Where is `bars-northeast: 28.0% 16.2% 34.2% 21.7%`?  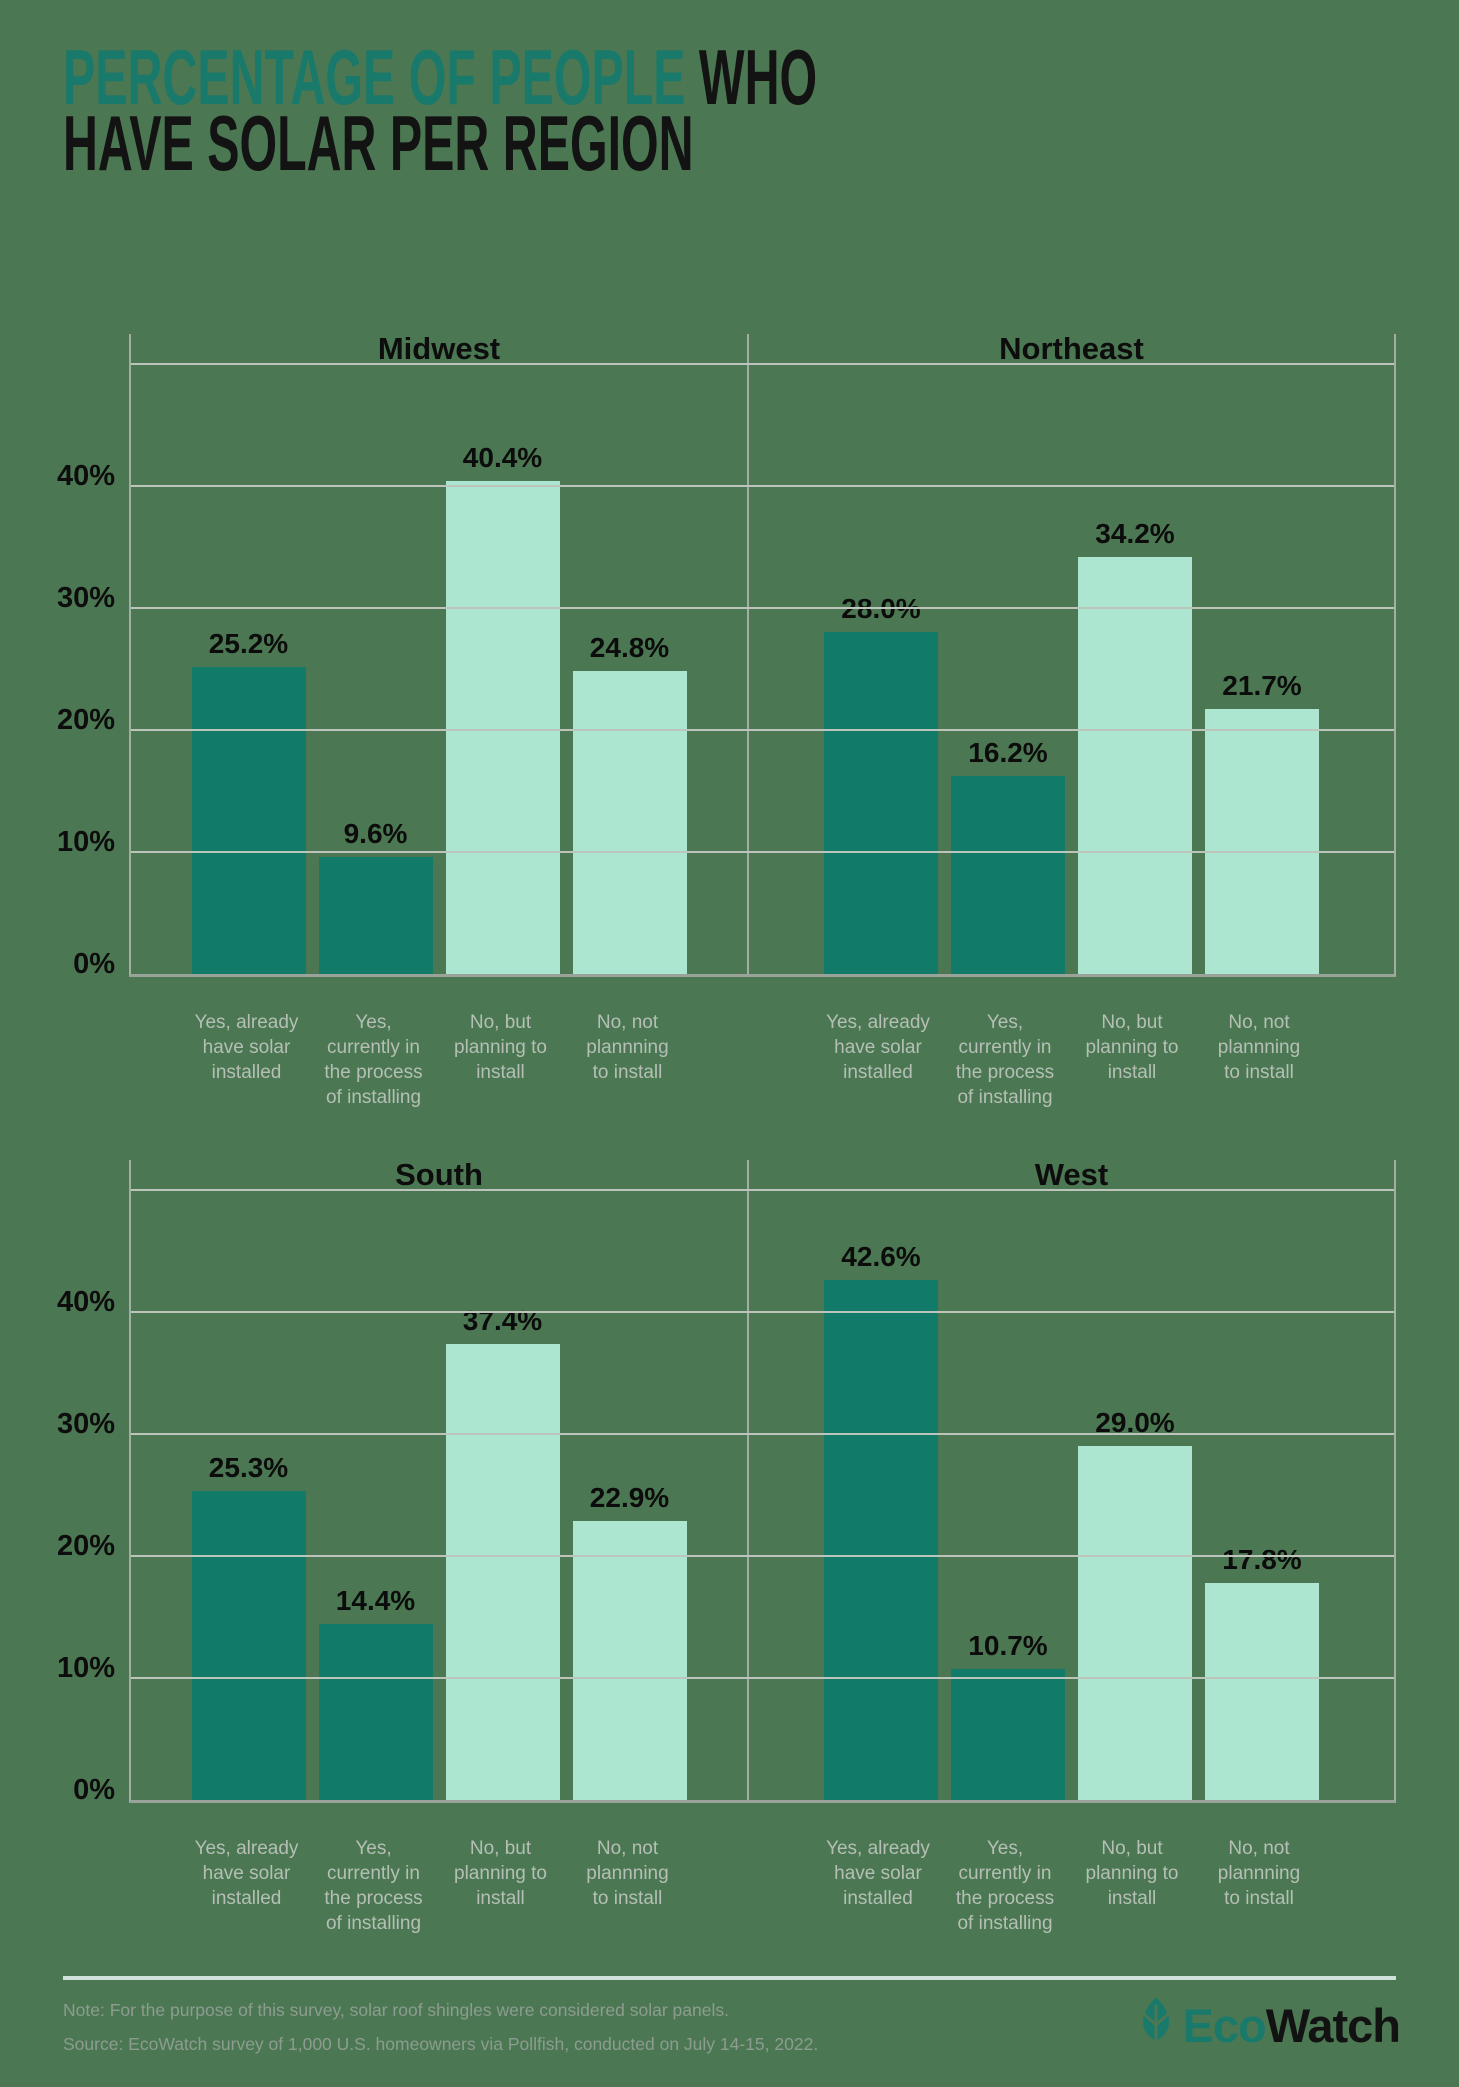
bars-northeast: 28.0% 16.2% 34.2% 21.7% is located at coordinates (1071, 654).